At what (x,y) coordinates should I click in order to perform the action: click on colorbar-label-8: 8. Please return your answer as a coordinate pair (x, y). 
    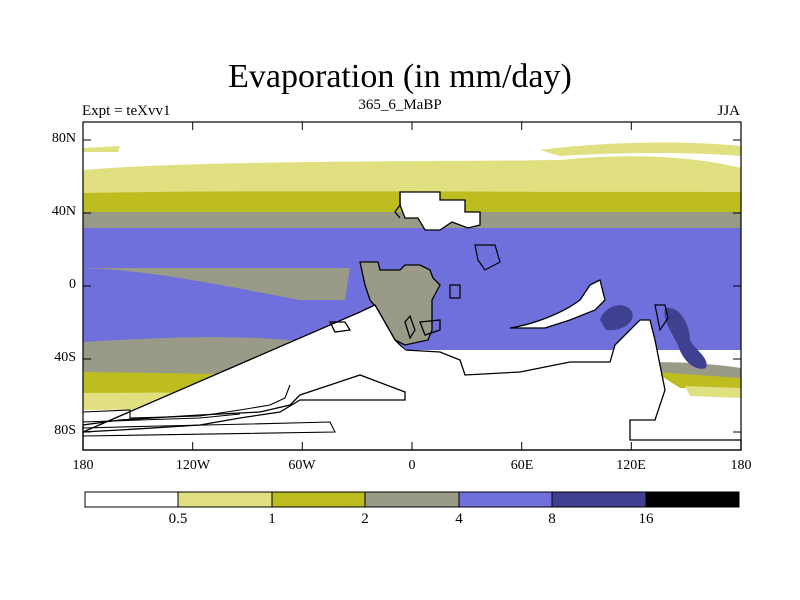
    Looking at the image, I should click on (552, 519).